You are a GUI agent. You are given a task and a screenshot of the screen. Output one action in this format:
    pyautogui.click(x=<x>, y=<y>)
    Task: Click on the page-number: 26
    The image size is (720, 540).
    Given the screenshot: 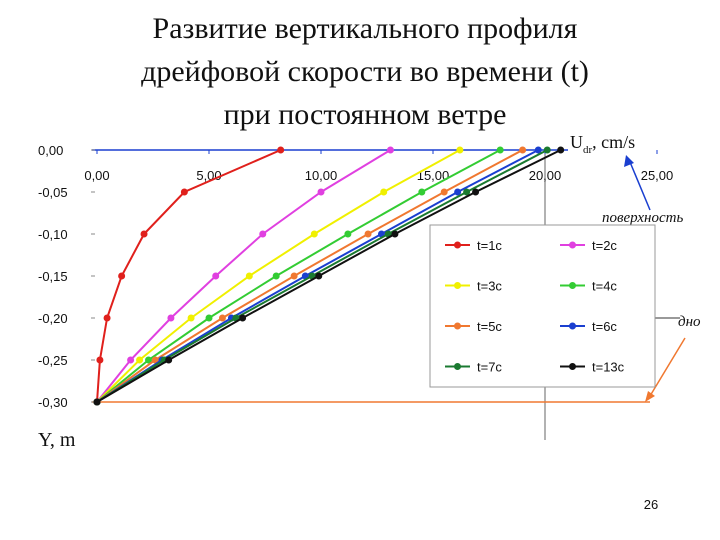 What is the action you would take?
    pyautogui.click(x=651, y=504)
    